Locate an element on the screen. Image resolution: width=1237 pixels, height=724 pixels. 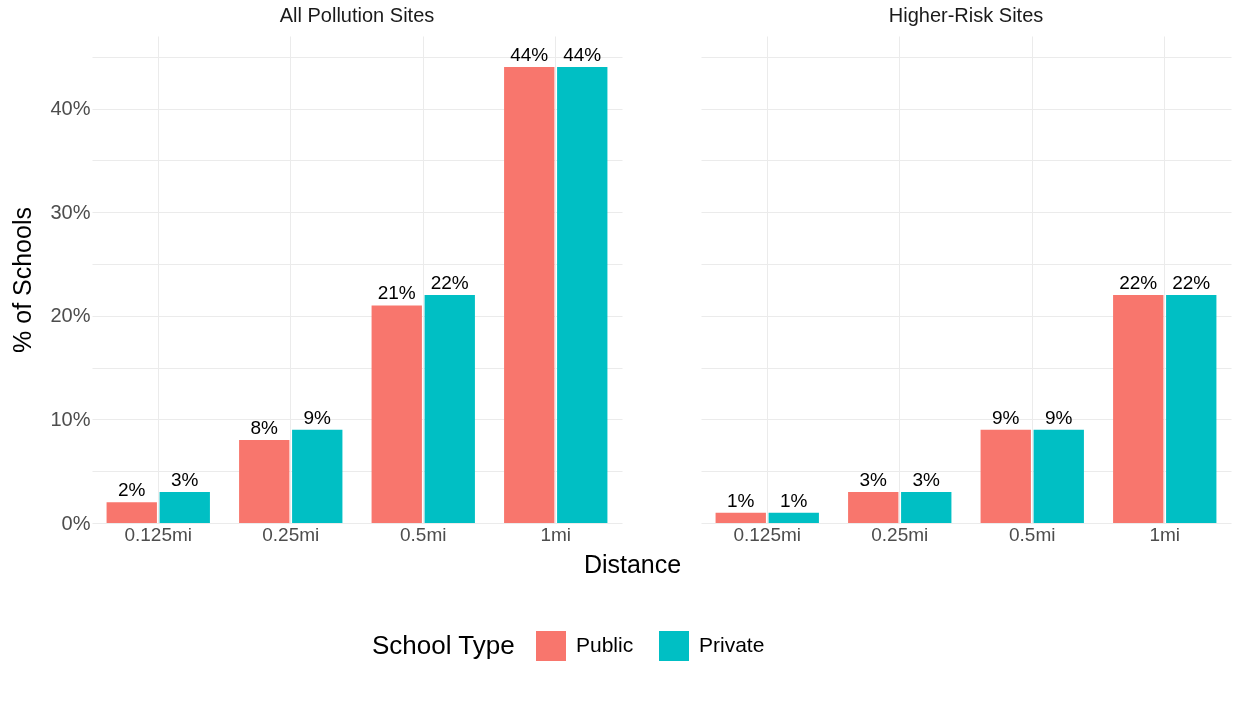
chart-title: Higher-Risk Sites is located at coordinates (966, 15).